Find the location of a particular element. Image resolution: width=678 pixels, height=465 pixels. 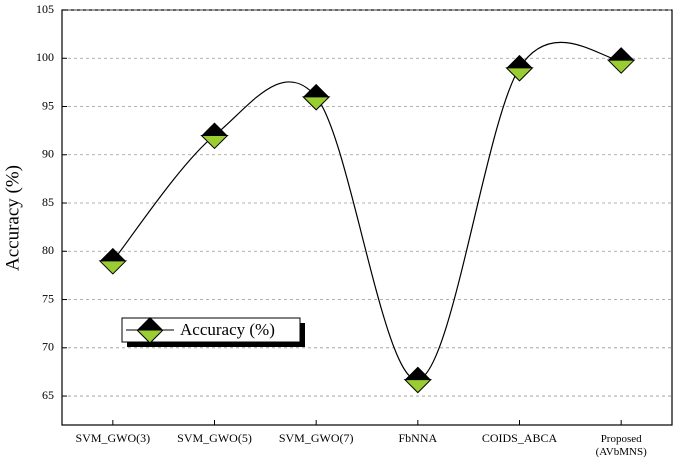

x-tick-label: COIDS_ABCA is located at coordinates (520, 438).